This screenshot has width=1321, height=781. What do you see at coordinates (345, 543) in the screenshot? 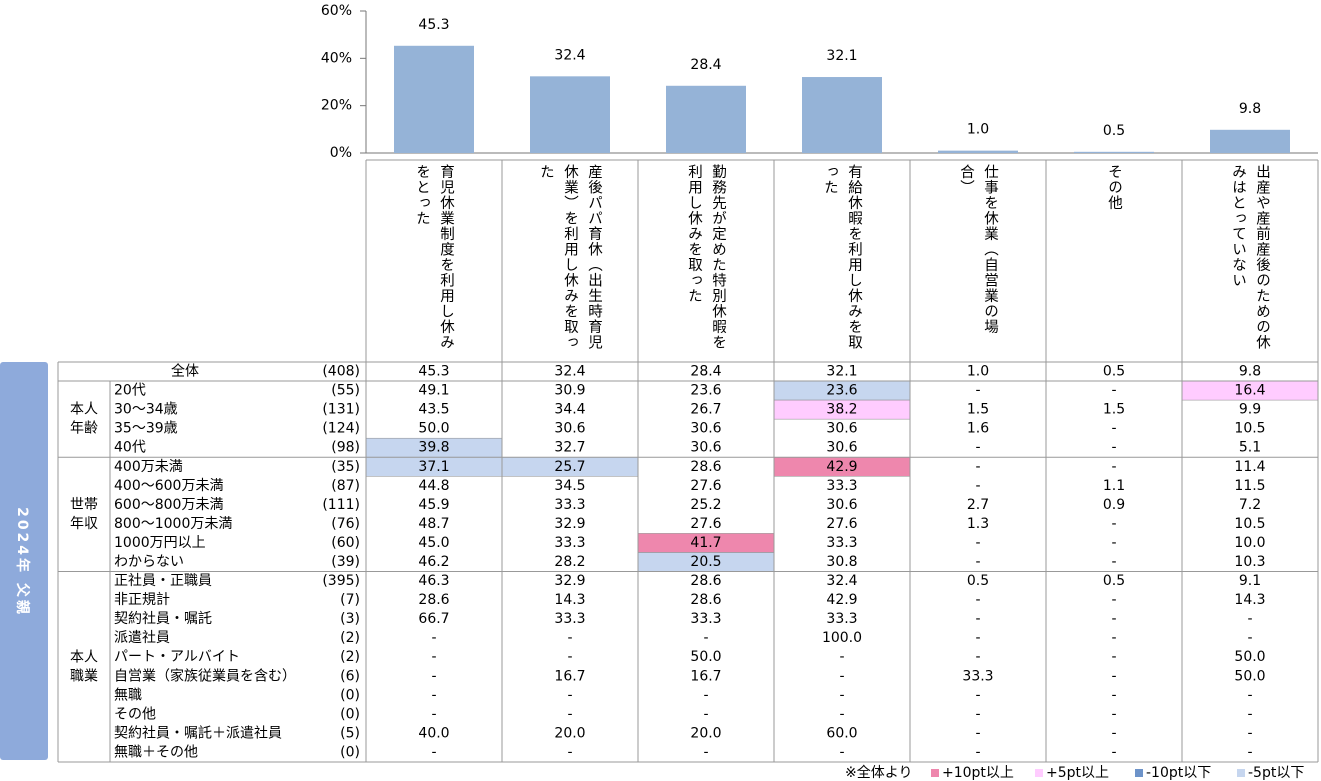
I see `row-n: (60)` at bounding box center [345, 543].